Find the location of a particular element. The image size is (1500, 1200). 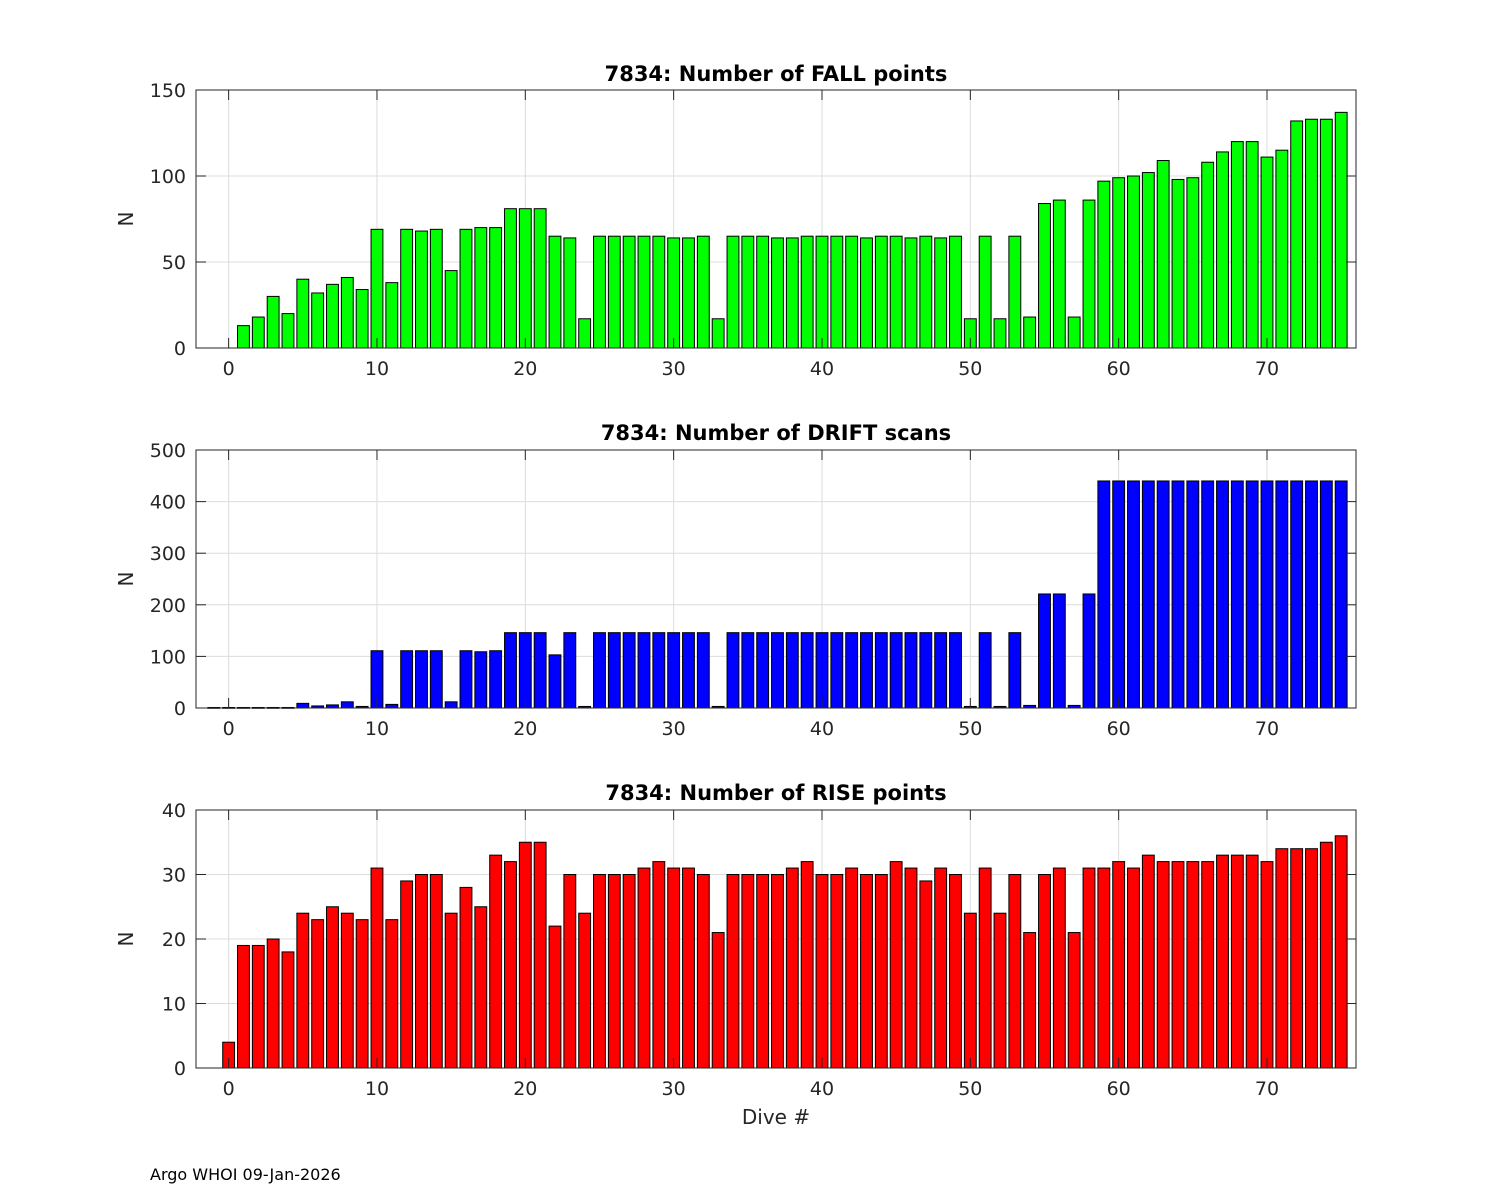

y-tick-label: 300 is located at coordinates (168, 554).